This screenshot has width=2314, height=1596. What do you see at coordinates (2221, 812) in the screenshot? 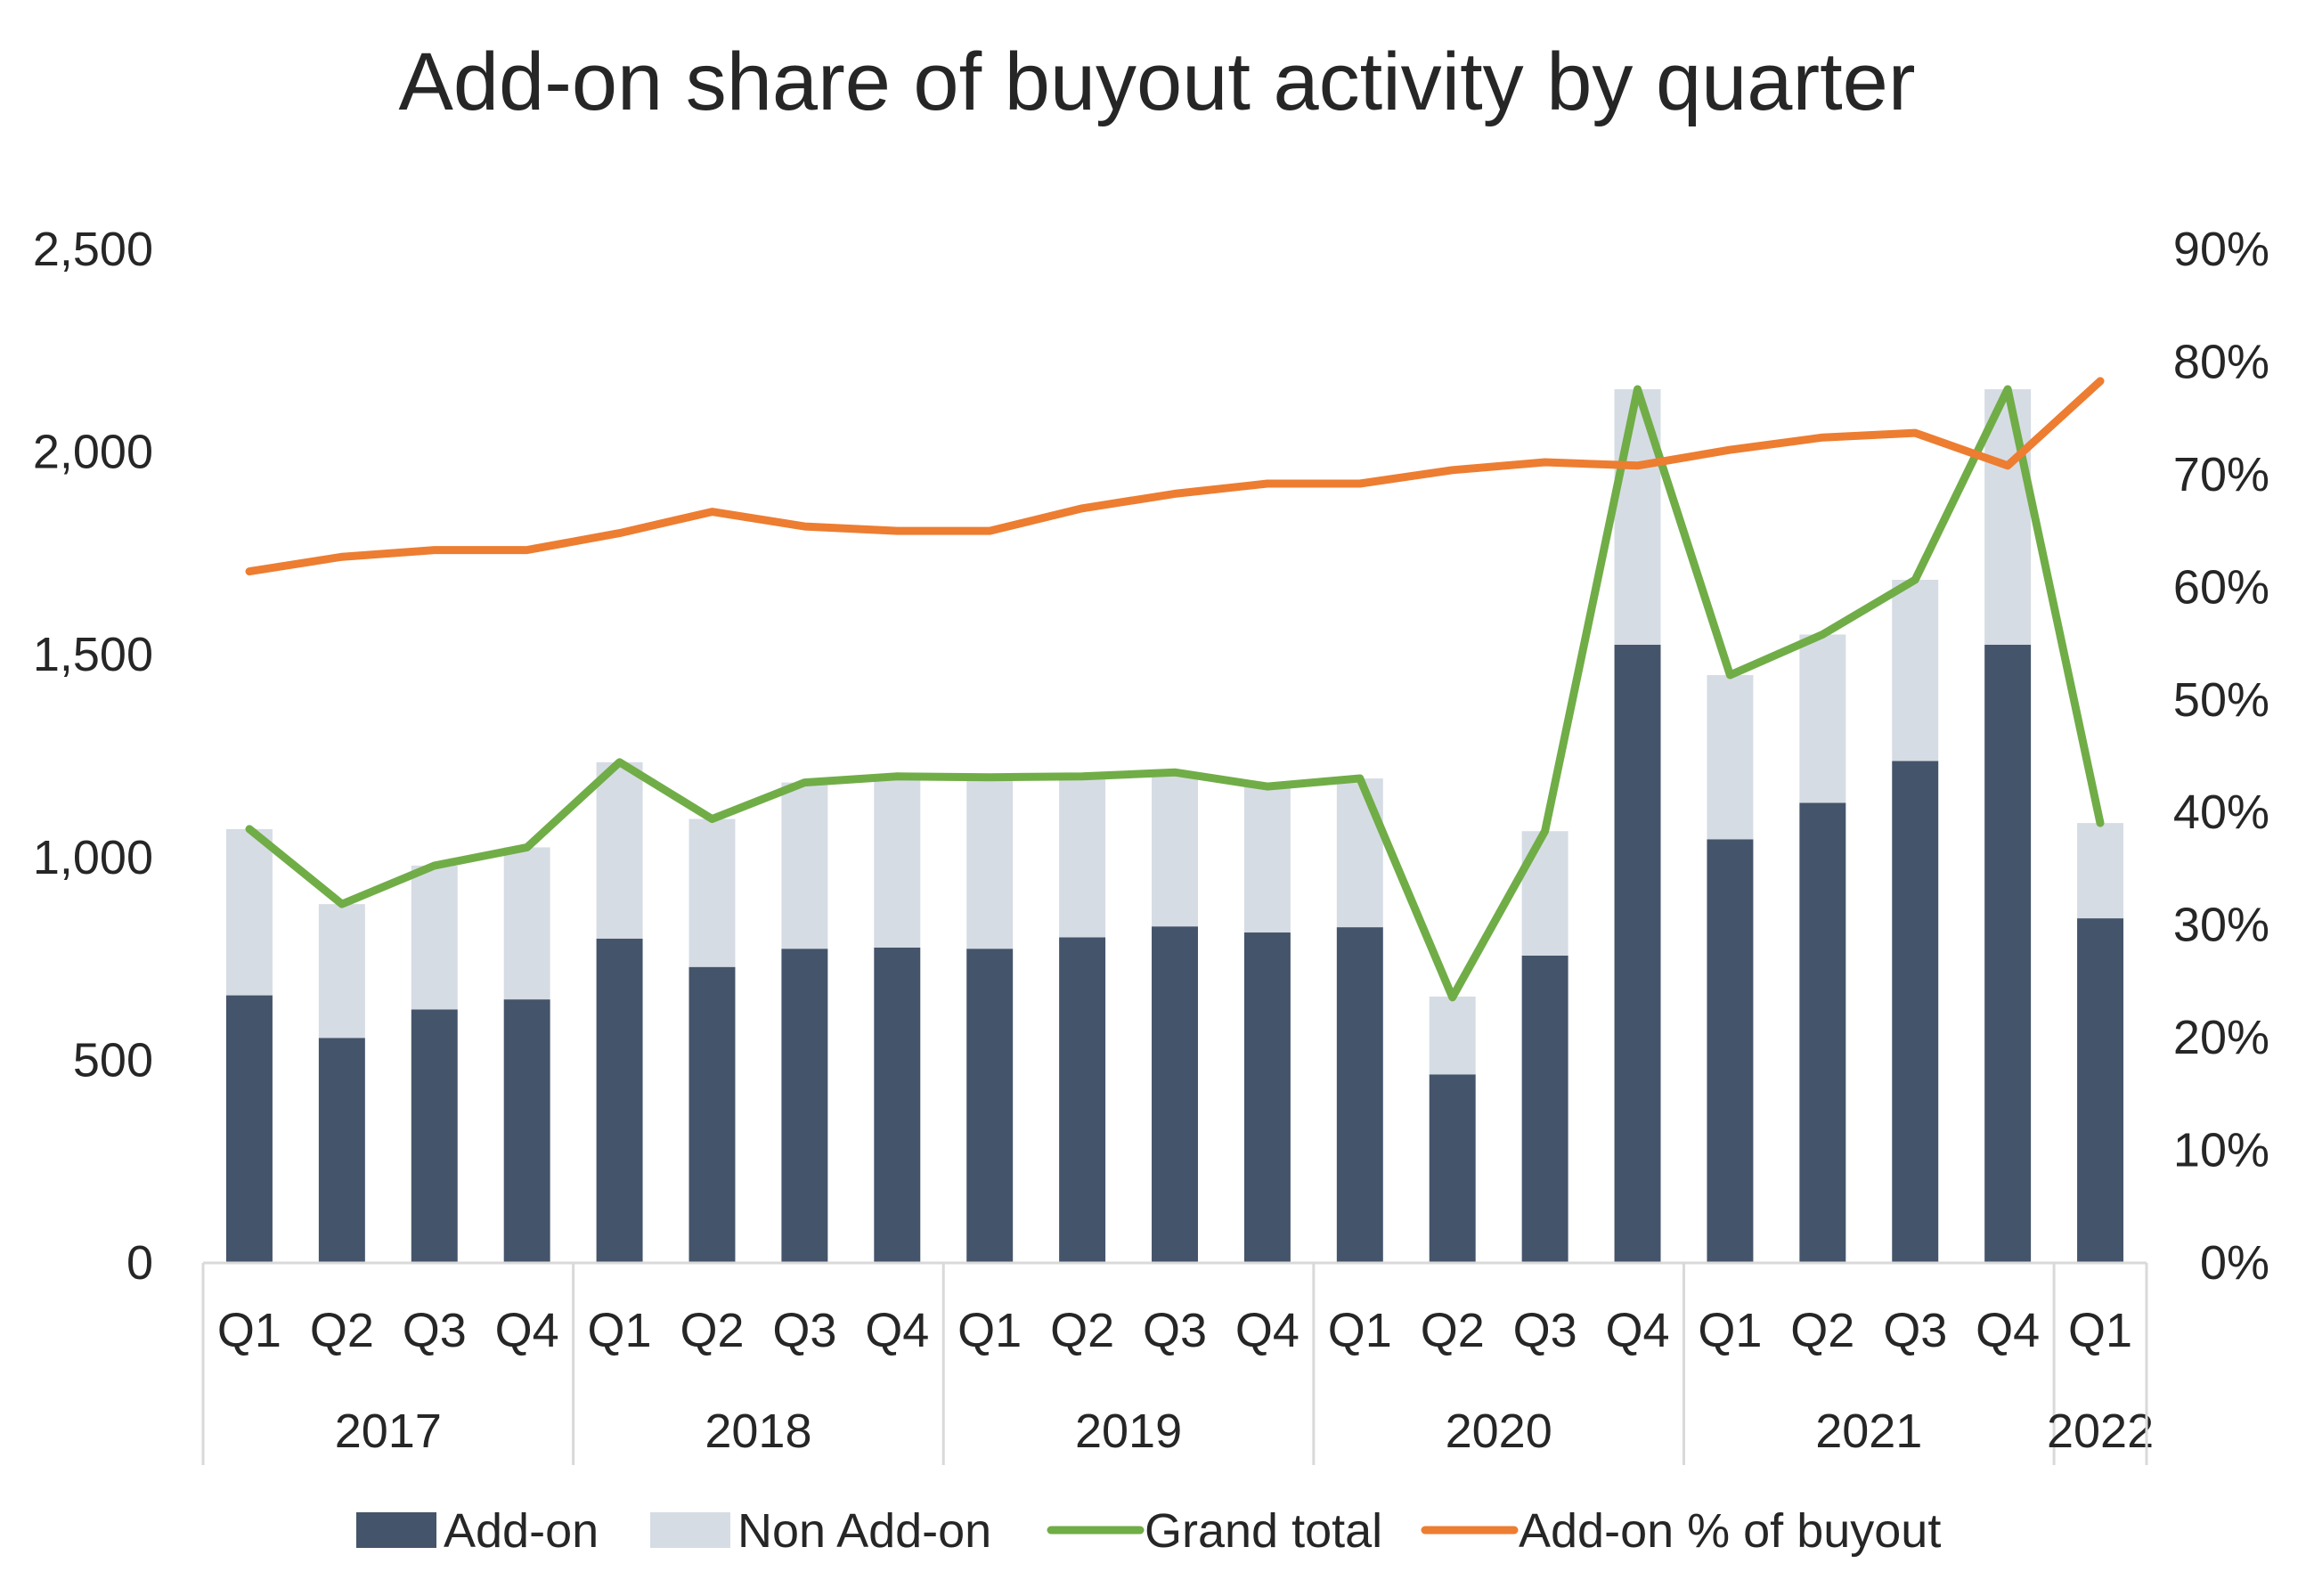
I see `y2-tick-label: 40%` at bounding box center [2221, 812].